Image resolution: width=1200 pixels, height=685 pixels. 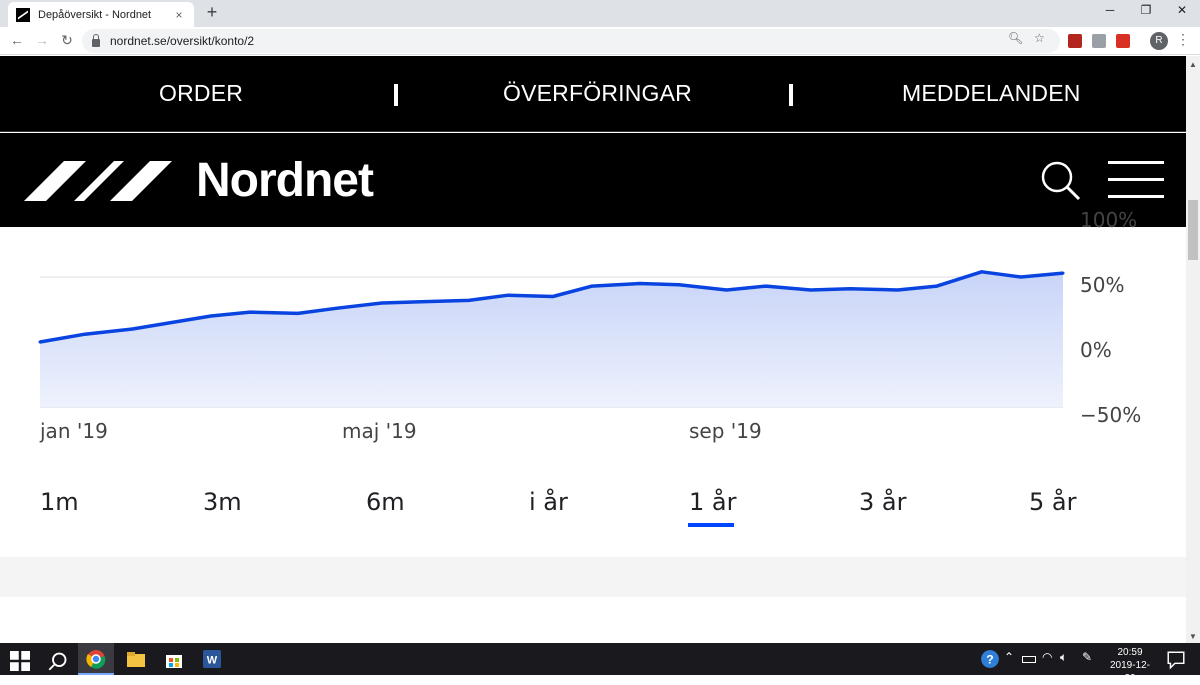 What do you see at coordinates (59, 502) in the screenshot?
I see `period-1m: 1m` at bounding box center [59, 502].